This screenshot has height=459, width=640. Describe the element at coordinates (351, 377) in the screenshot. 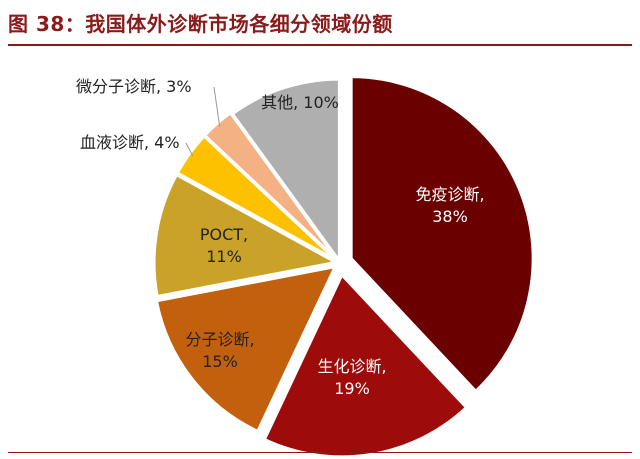

I see `slice-label-1: 生化诊断, 19%` at that location.